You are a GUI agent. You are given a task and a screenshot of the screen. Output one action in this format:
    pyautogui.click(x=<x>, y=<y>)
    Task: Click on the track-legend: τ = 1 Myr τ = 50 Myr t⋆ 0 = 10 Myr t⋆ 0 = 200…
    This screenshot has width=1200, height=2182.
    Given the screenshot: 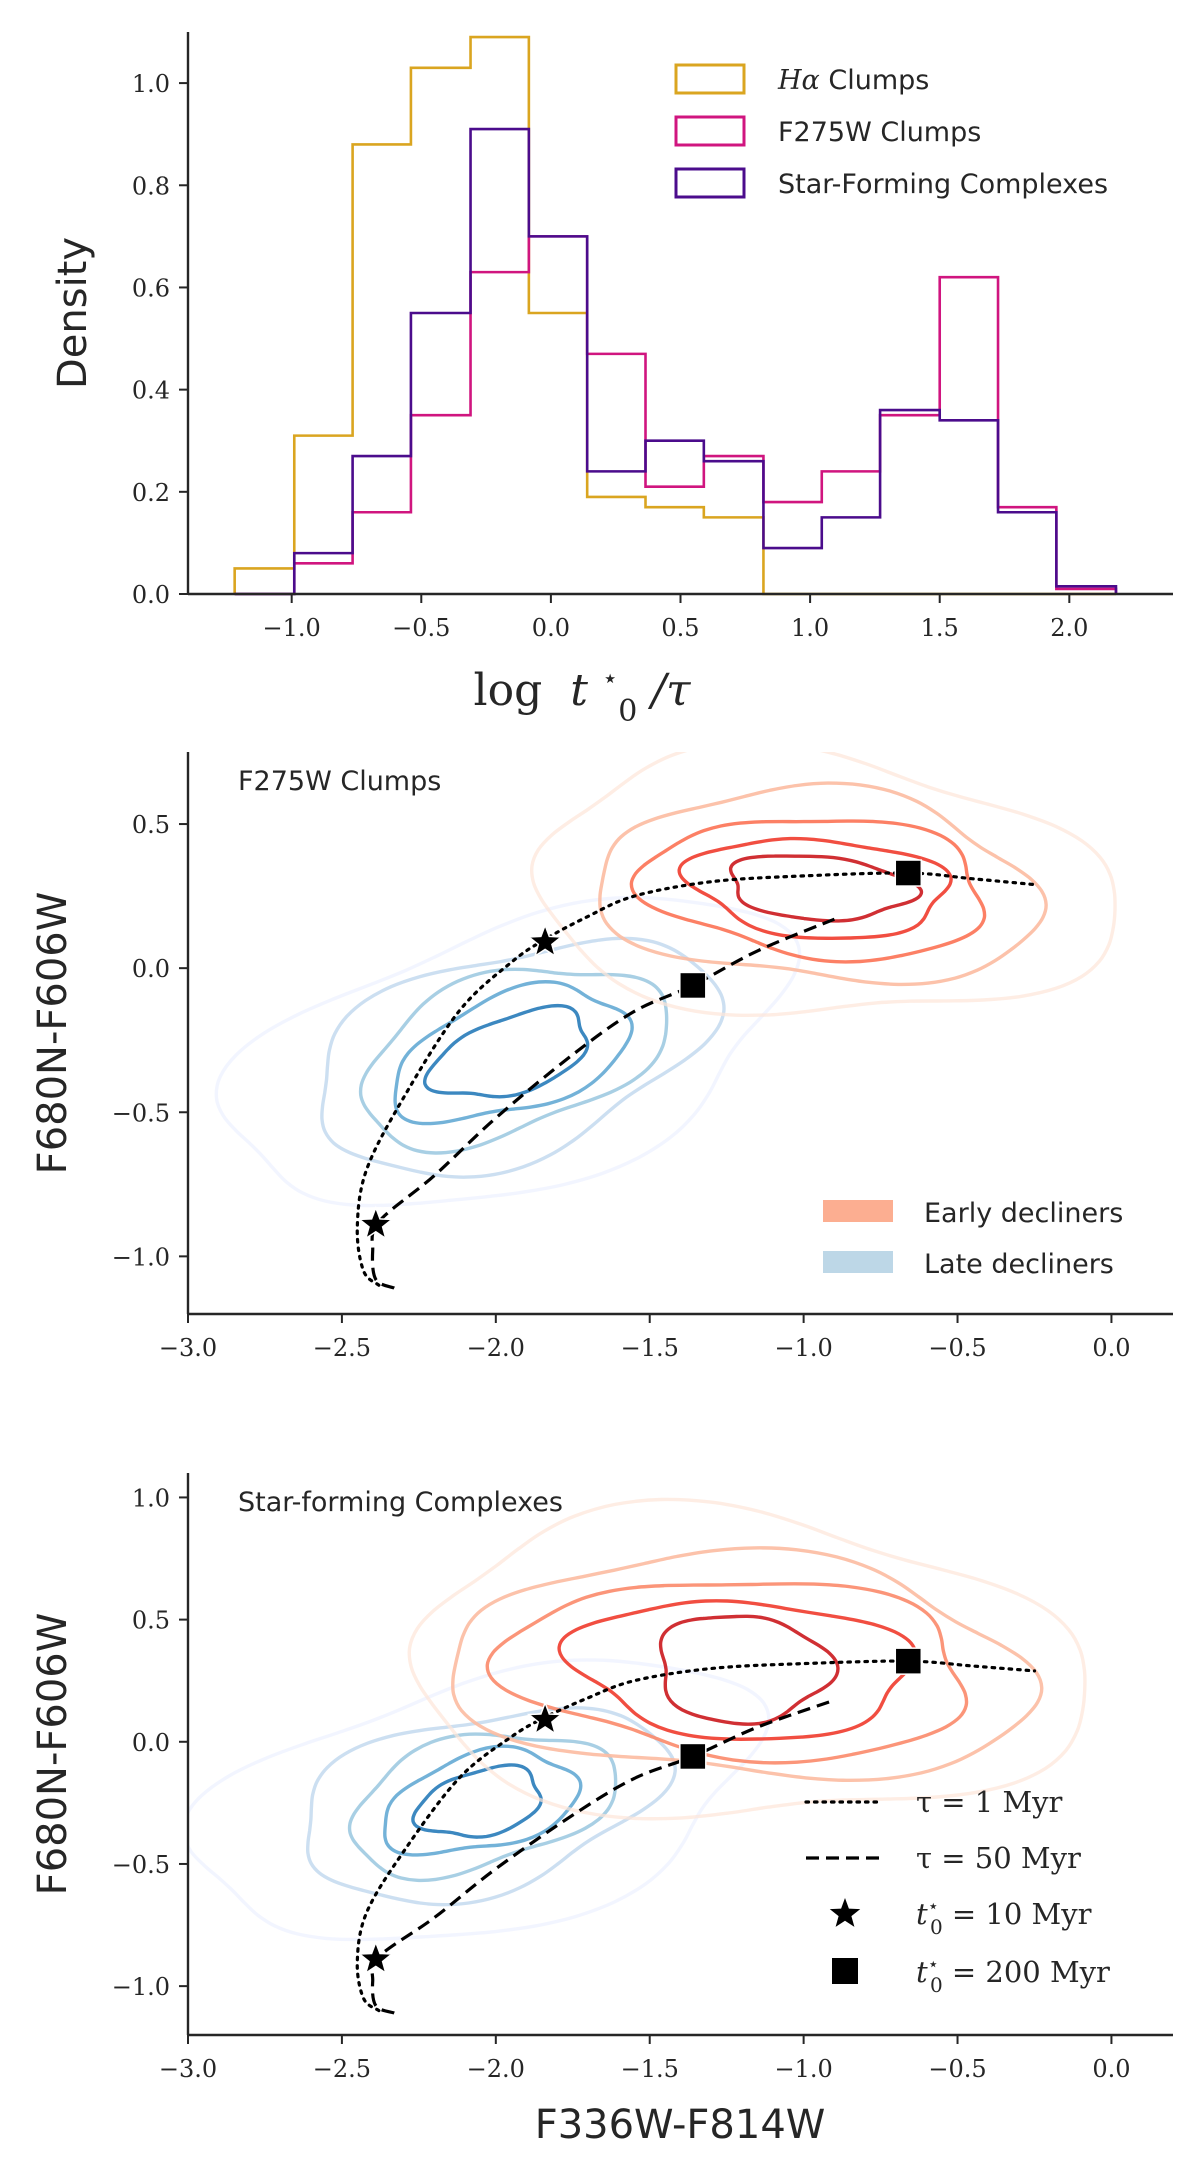 What is the action you would take?
    pyautogui.click(x=957, y=1891)
    